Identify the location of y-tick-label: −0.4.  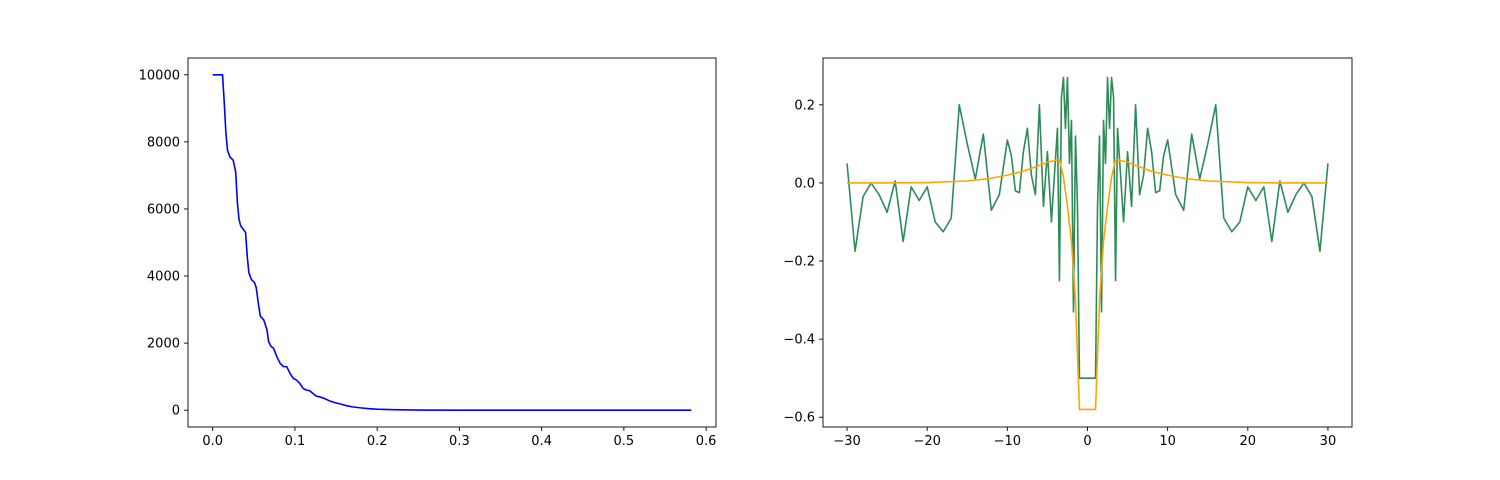
(799, 340).